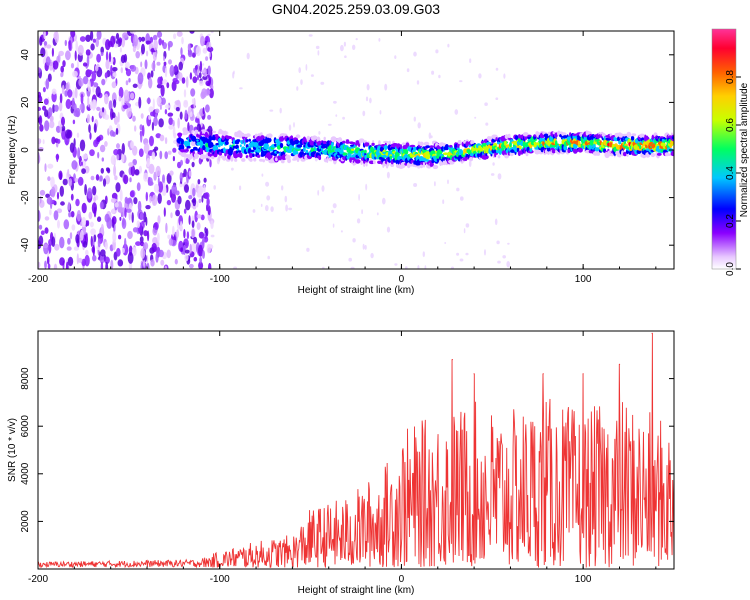 The height and width of the screenshot is (600, 750). I want to click on colorbar-ticks: 0.0 0.2 0.4 0.6 0.8, so click(733, 173).